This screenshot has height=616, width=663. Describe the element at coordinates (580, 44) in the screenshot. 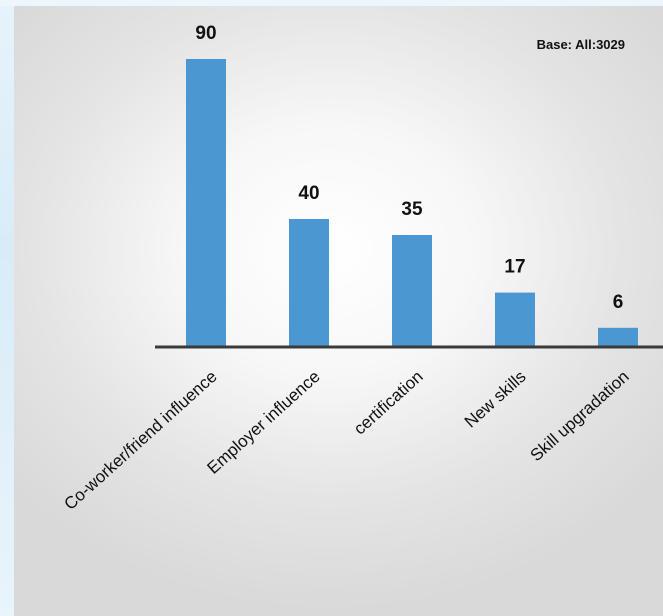

I see `base-note: Base: All:3029` at that location.